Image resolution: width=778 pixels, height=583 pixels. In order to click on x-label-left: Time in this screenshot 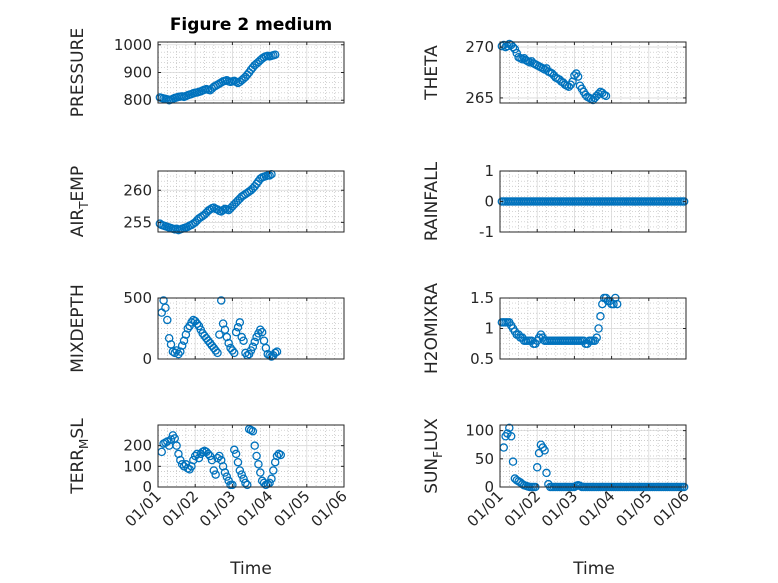, I will do `click(250, 569)`.